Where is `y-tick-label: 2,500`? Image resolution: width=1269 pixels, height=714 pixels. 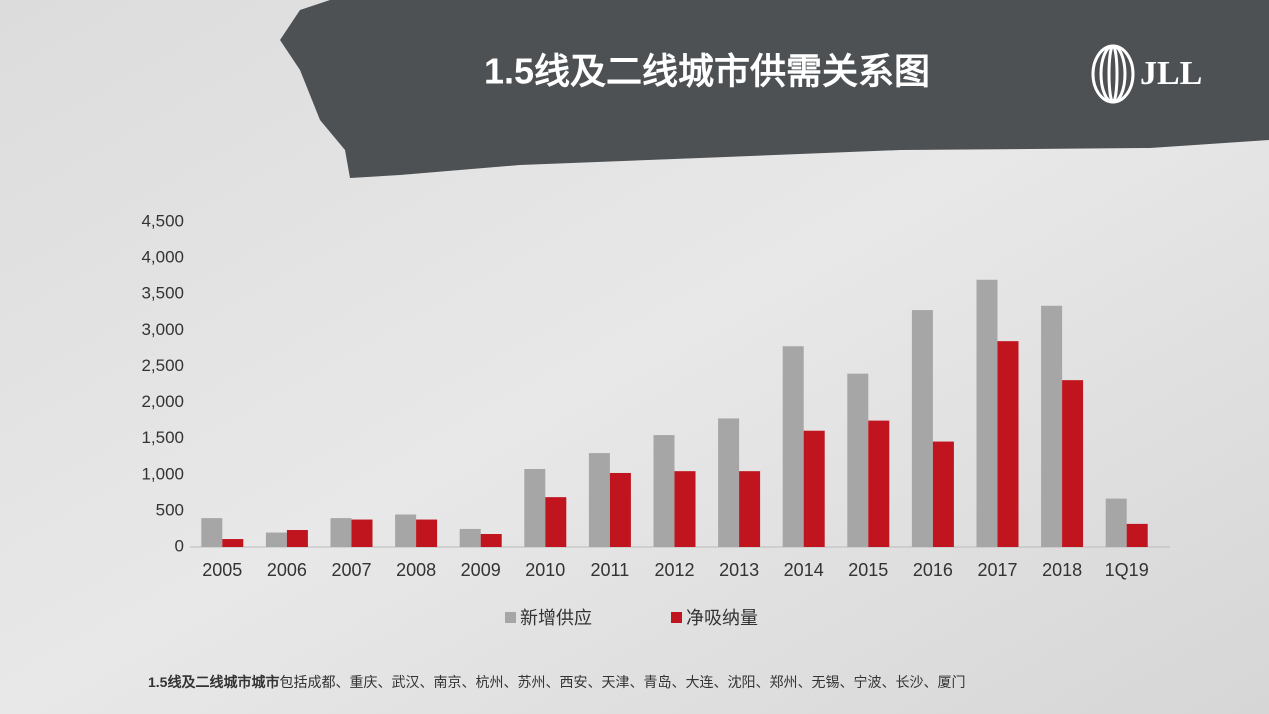
y-tick-label: 2,500 is located at coordinates (162, 365).